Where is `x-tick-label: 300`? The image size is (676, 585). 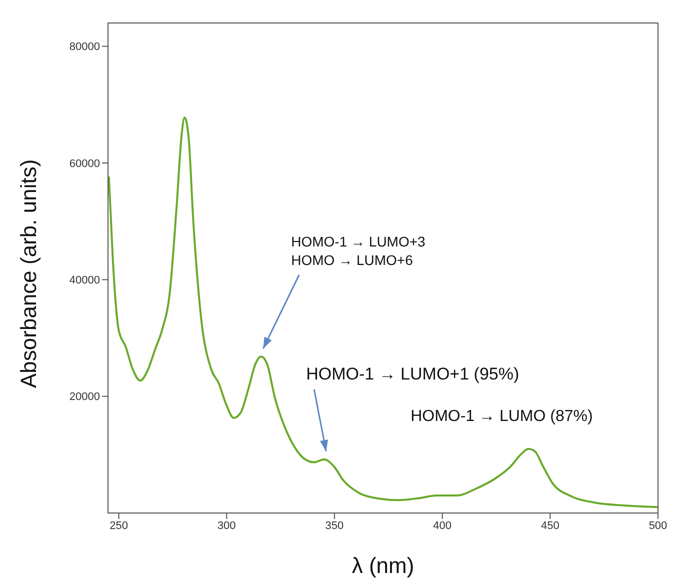
x-tick-label: 300 is located at coordinates (226, 526).